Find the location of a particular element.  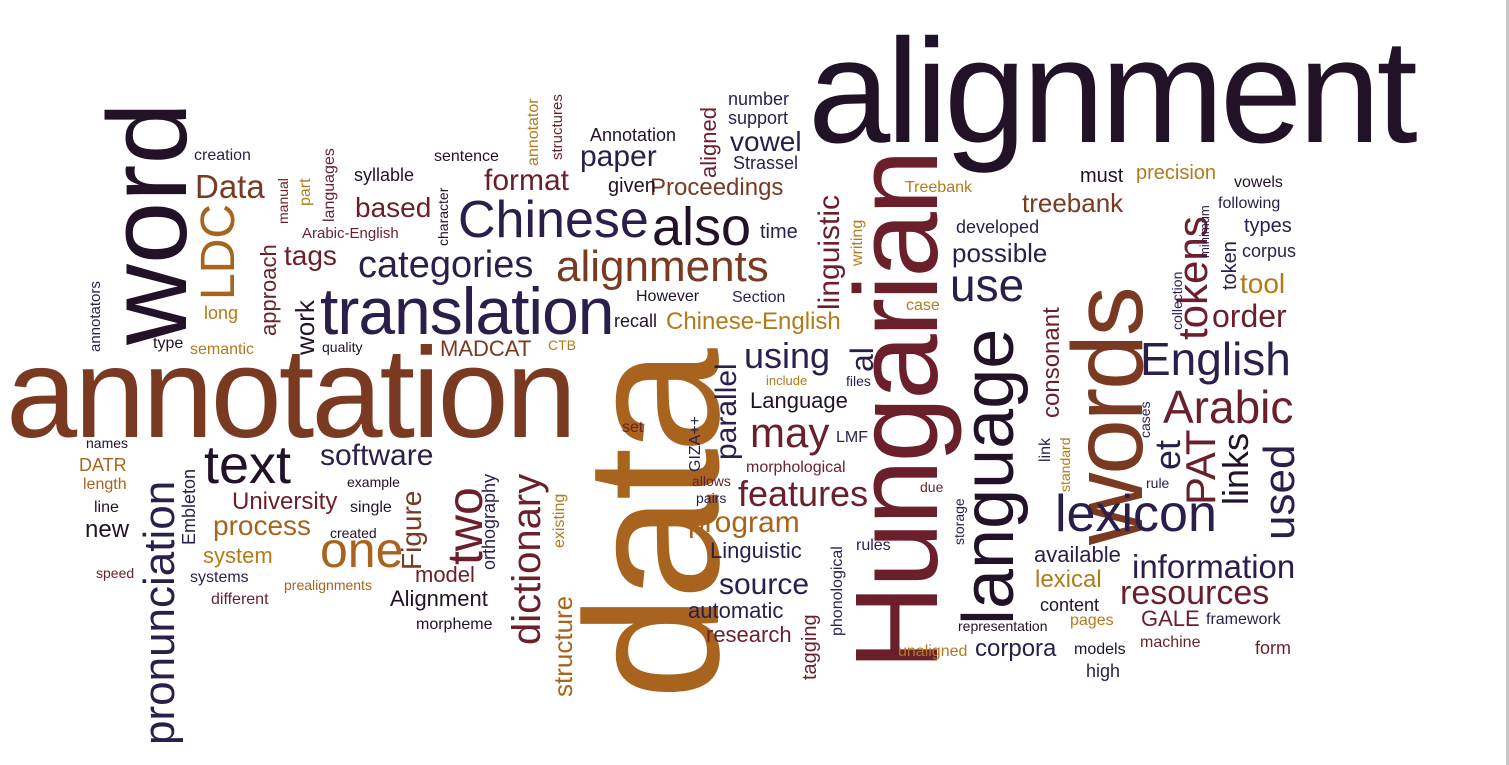

word-prealignments: prealignments is located at coordinates (328, 585).